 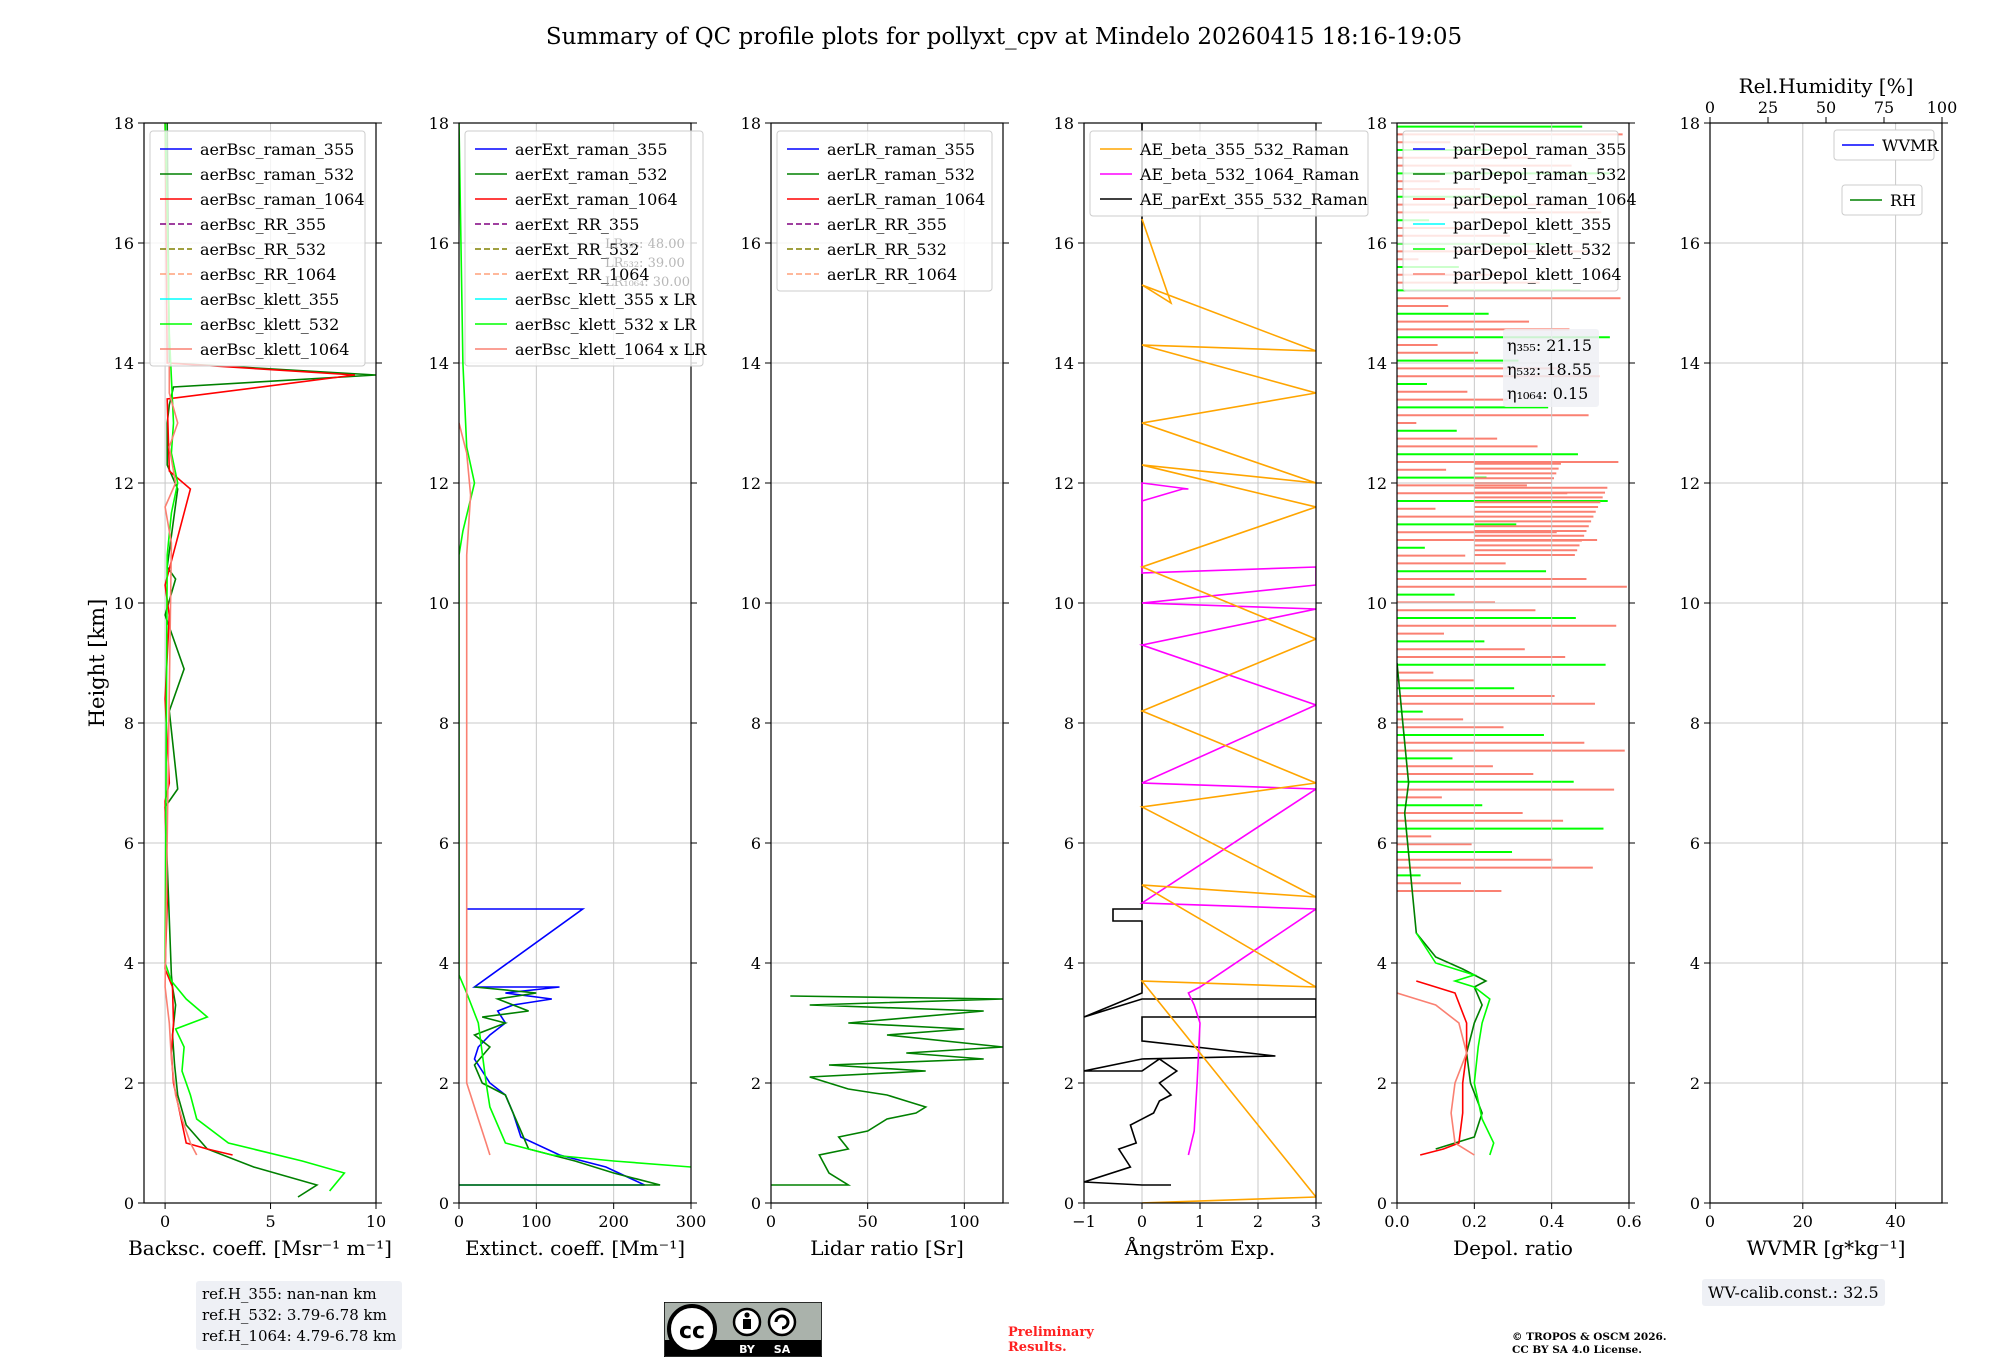 I want to click on legend-RH: RH, so click(x=1882, y=200).